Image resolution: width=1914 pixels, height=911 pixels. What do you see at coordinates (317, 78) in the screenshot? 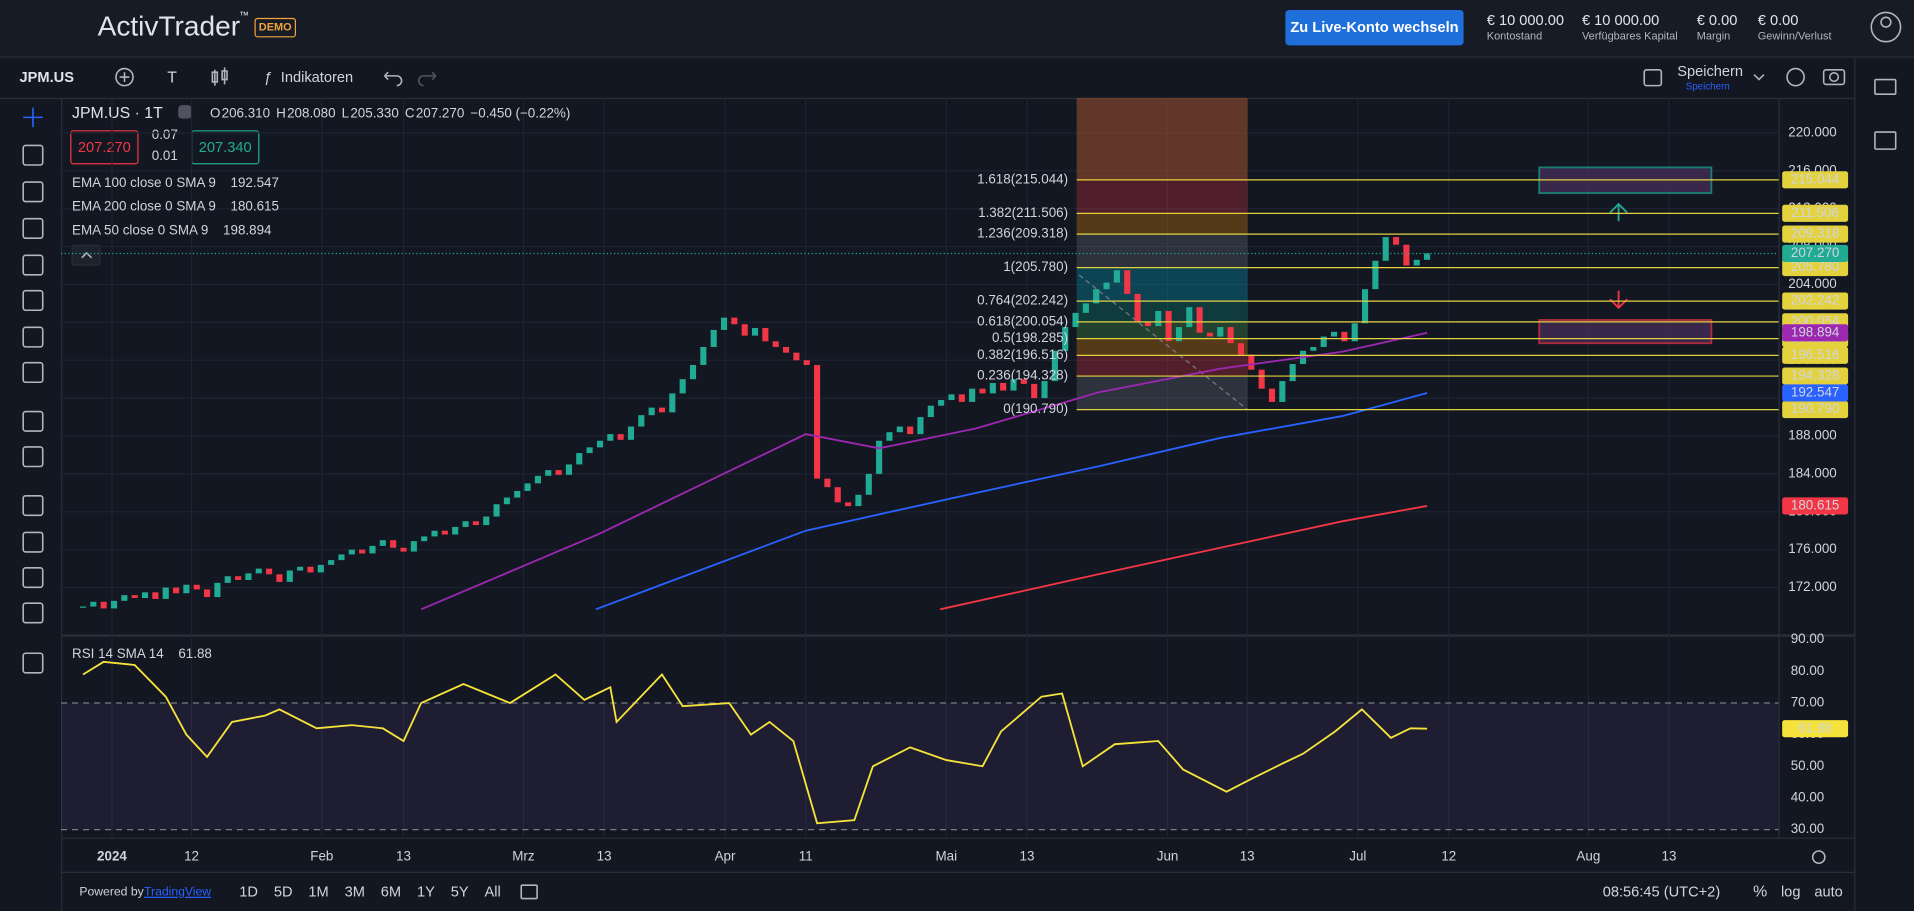
I see `indicators: Indikatoren` at bounding box center [317, 78].